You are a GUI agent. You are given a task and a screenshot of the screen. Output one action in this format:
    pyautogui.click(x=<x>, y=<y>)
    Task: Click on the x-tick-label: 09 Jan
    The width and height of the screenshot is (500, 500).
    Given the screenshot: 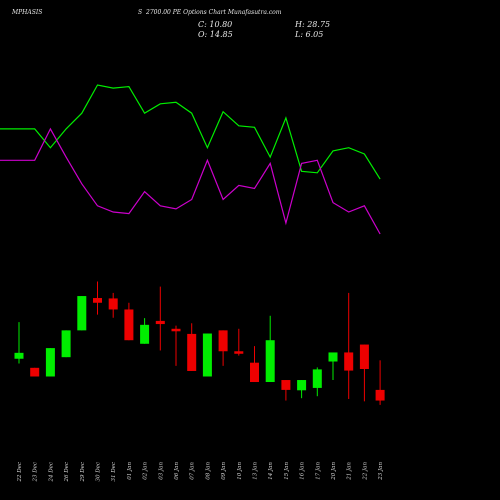 What is the action you would take?
    pyautogui.click(x=224, y=471)
    